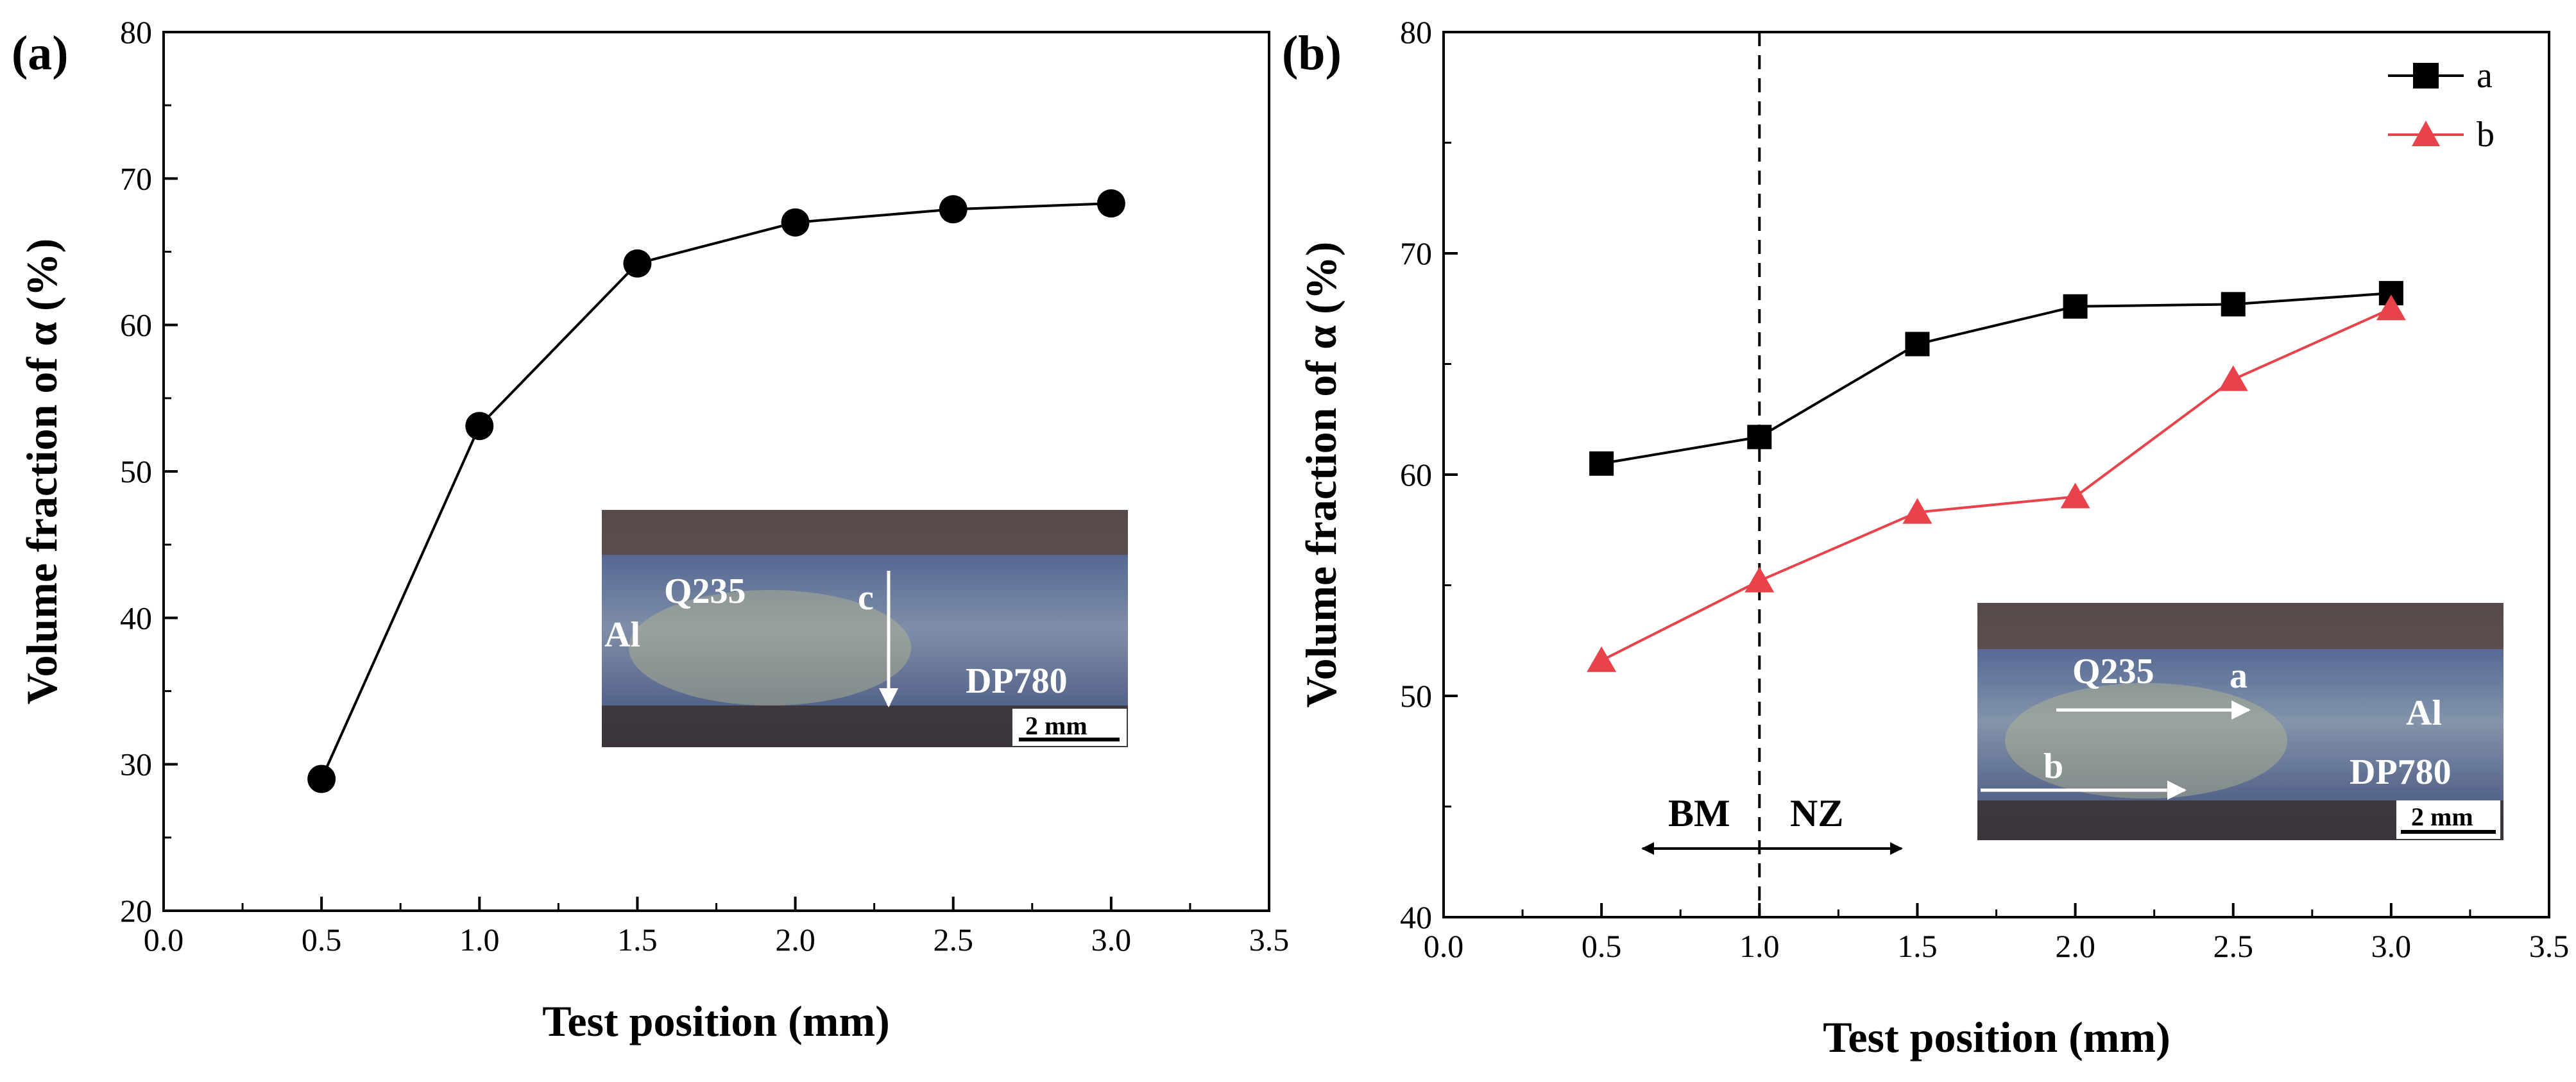 This screenshot has height=1082, width=2576. What do you see at coordinates (164, 940) in the screenshot?
I see `panel-a-x-tick-label: 0.0` at bounding box center [164, 940].